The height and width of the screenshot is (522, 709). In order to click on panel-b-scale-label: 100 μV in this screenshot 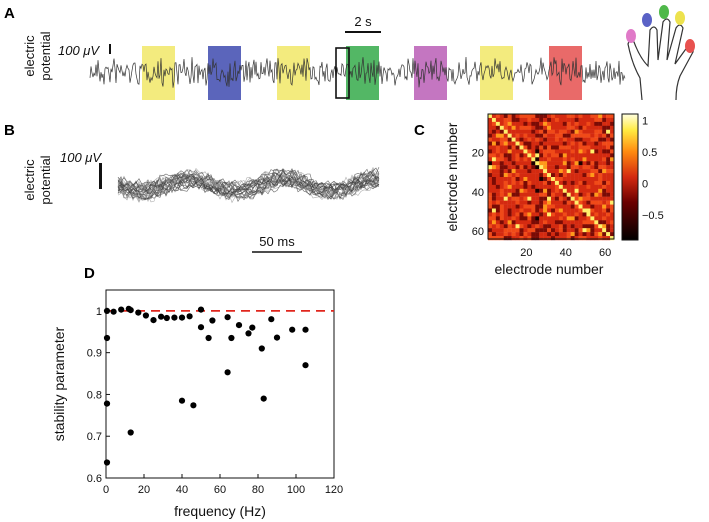, I will do `click(81, 157)`.